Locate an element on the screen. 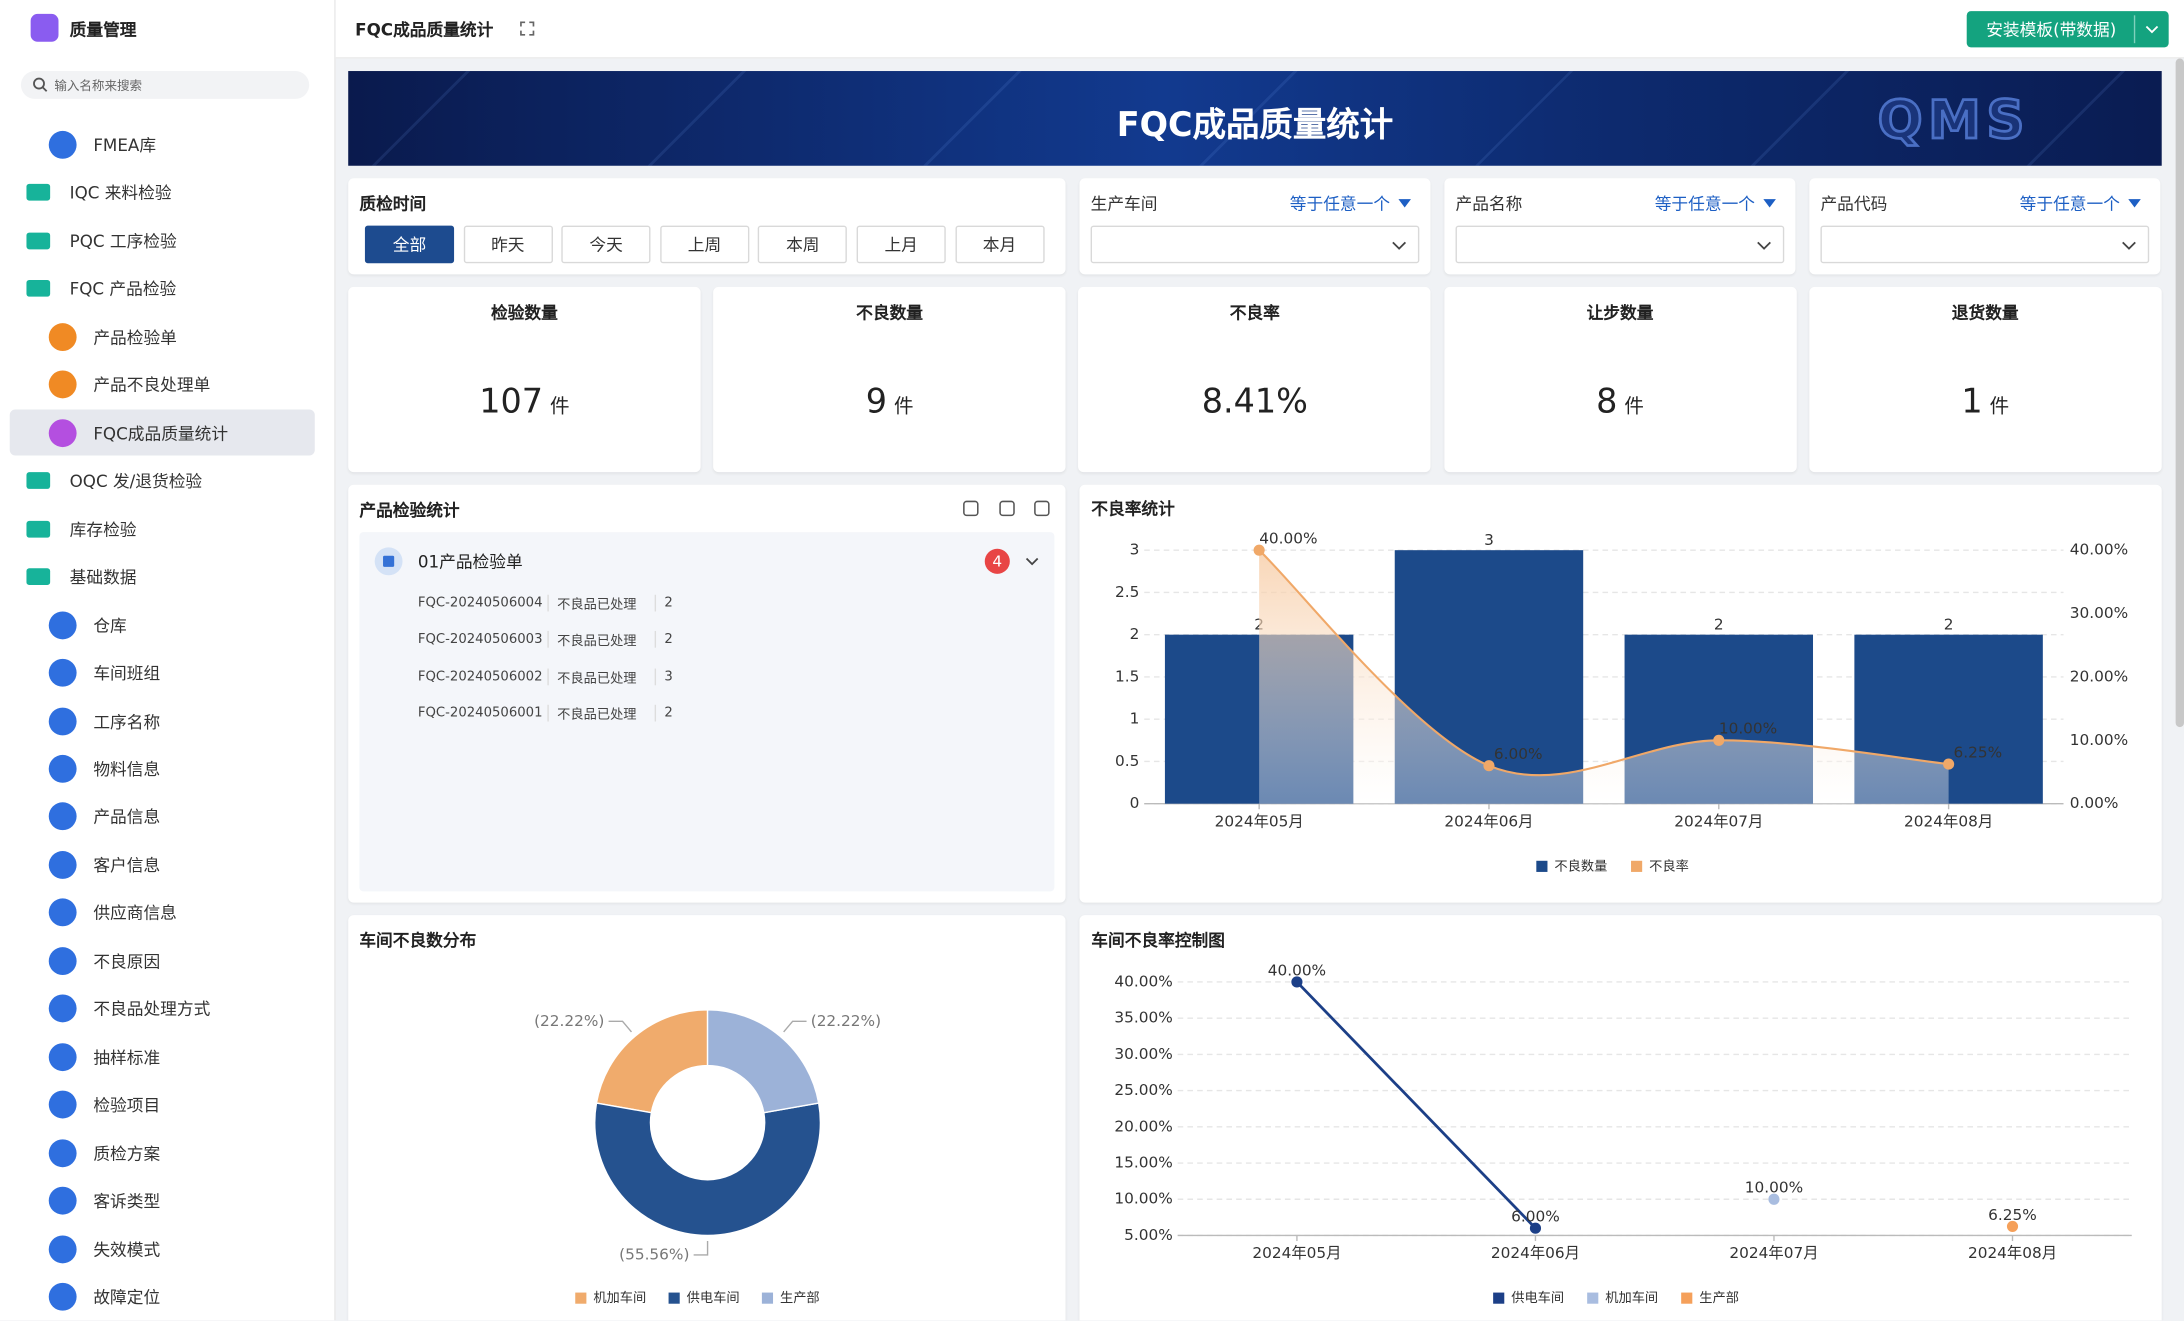 The width and height of the screenshot is (2184, 1321). filter-label: 产品名称 is located at coordinates (1489, 204).